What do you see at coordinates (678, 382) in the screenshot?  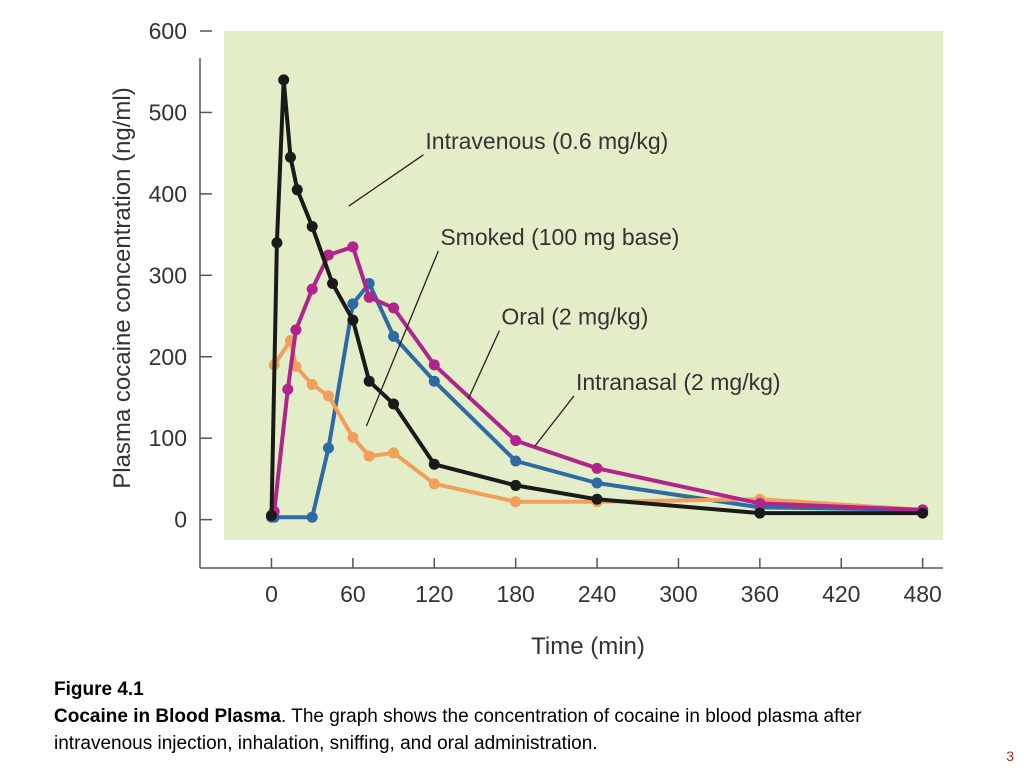 I see `annotation-label: Intranasal (2 mg/kg)` at bounding box center [678, 382].